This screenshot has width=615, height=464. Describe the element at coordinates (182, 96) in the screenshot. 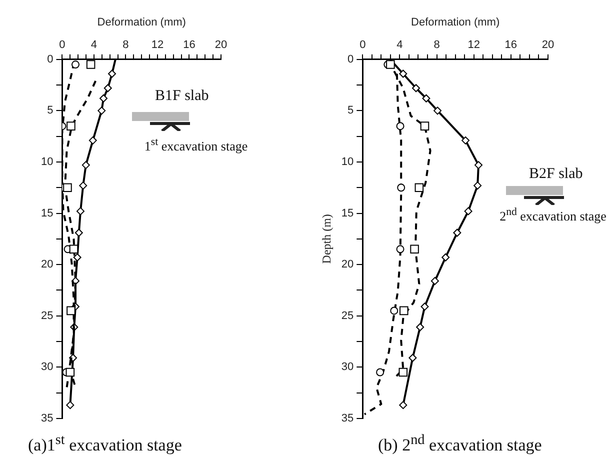

I see `annotation: B1F slab` at that location.